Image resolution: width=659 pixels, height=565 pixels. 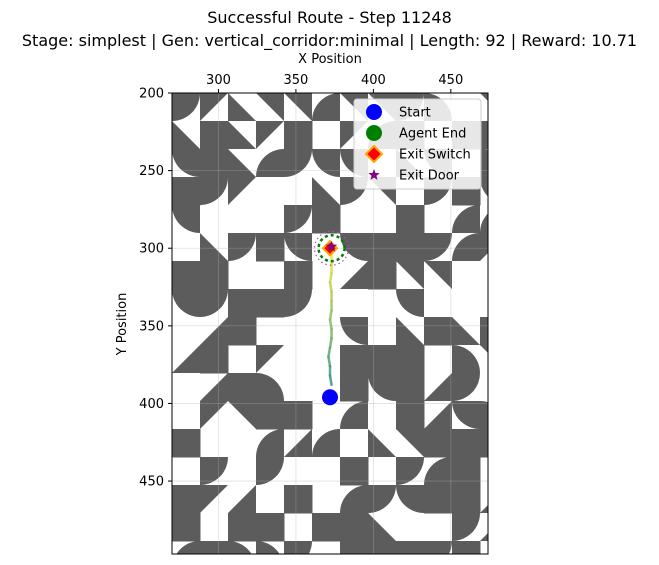 What do you see at coordinates (450, 80) in the screenshot?
I see `x-tick-label: 450` at bounding box center [450, 80].